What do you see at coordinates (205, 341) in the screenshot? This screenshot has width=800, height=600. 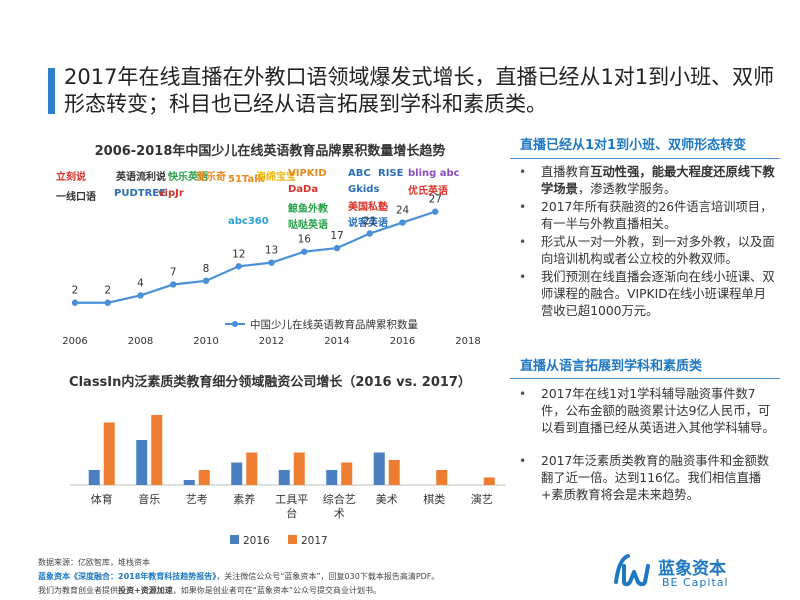 I see `x-tick-label: 2010` at bounding box center [205, 341].